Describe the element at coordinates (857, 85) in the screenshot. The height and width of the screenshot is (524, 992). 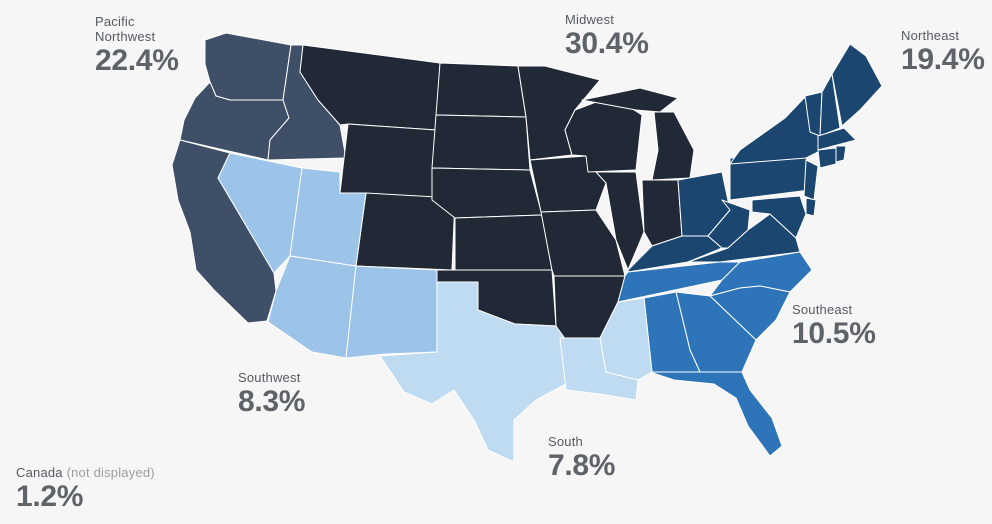
I see `state-maine` at that location.